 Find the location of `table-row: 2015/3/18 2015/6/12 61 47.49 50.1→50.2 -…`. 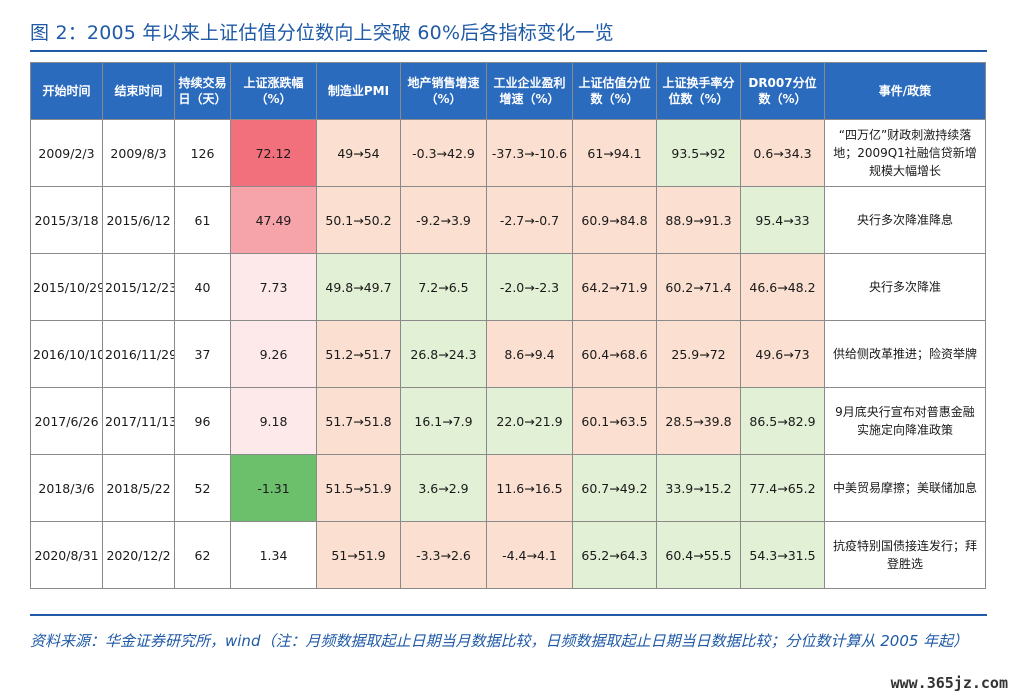

table-row: 2015/3/18 2015/6/12 61 47.49 50.1→50.2 -… is located at coordinates (508, 220).